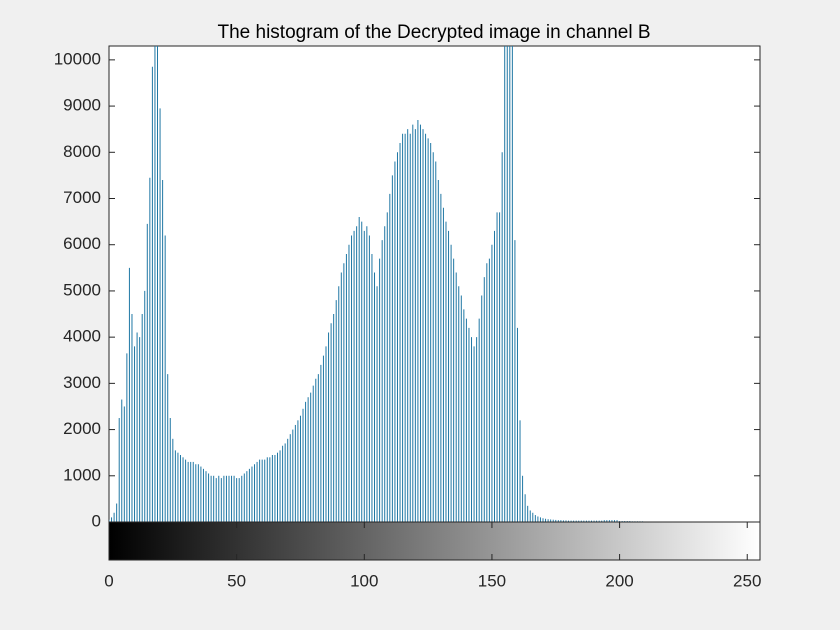  What do you see at coordinates (82, 243) in the screenshot?
I see `y-tick-label: 6000` at bounding box center [82, 243].